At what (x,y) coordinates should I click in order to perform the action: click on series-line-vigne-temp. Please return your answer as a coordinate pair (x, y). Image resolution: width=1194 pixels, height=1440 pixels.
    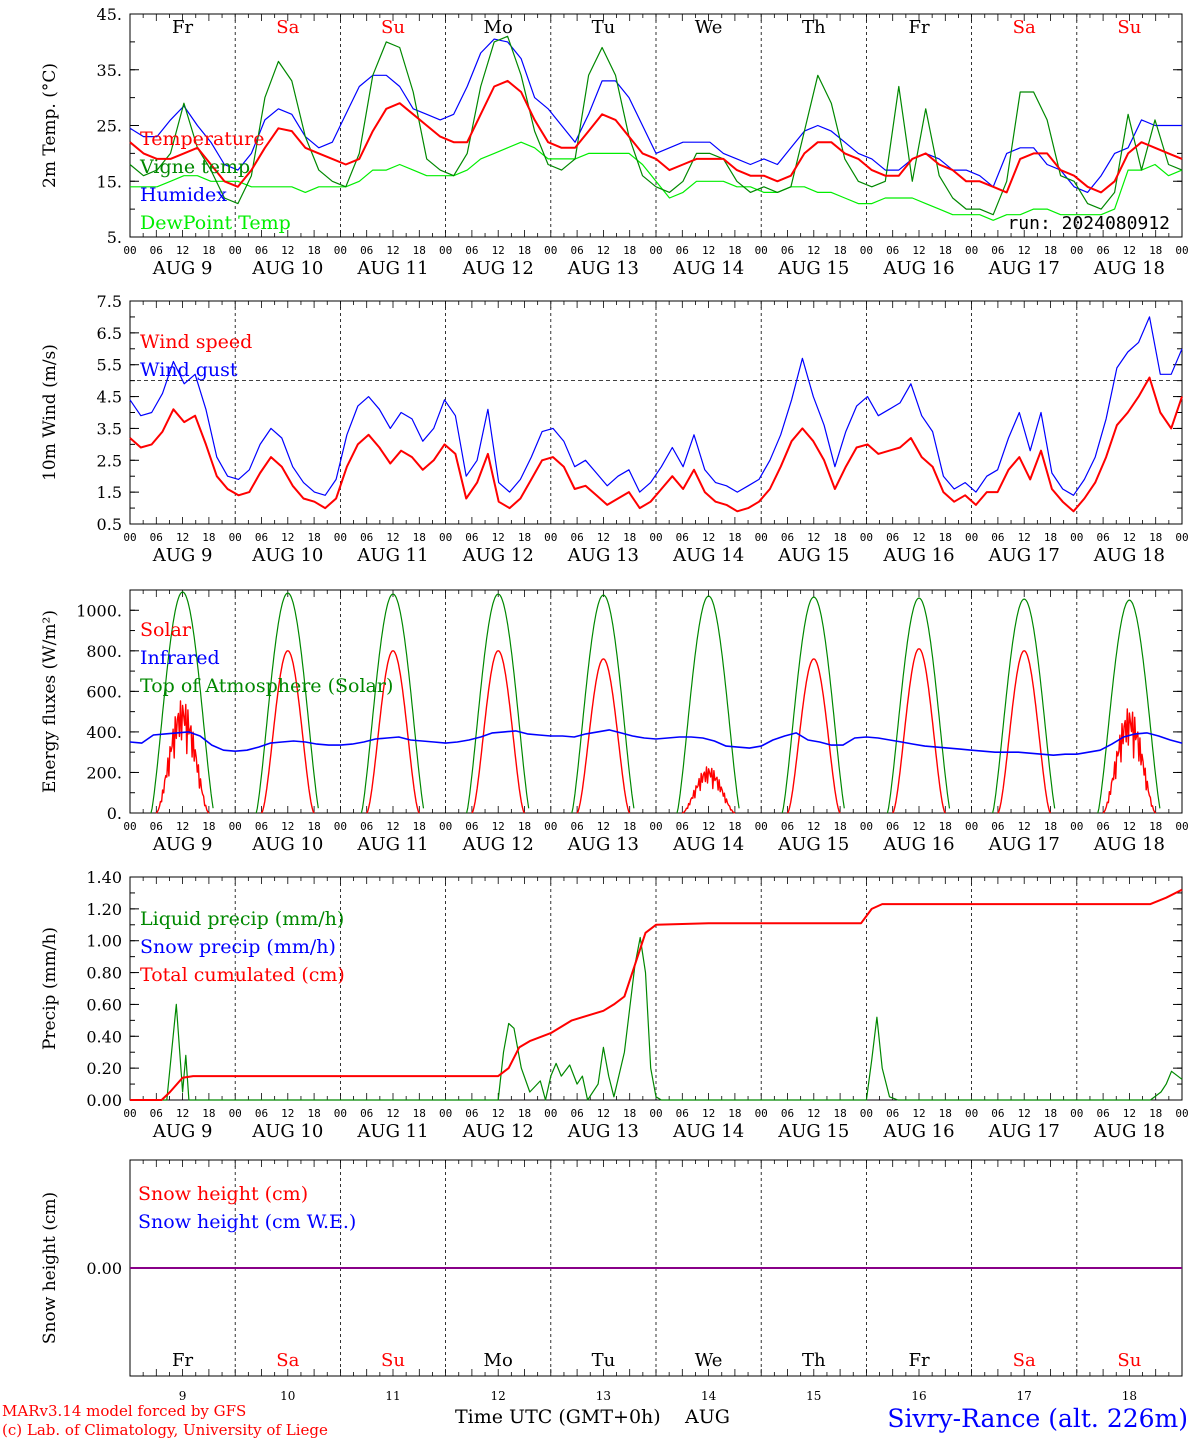
    Looking at the image, I should click on (656, 125).